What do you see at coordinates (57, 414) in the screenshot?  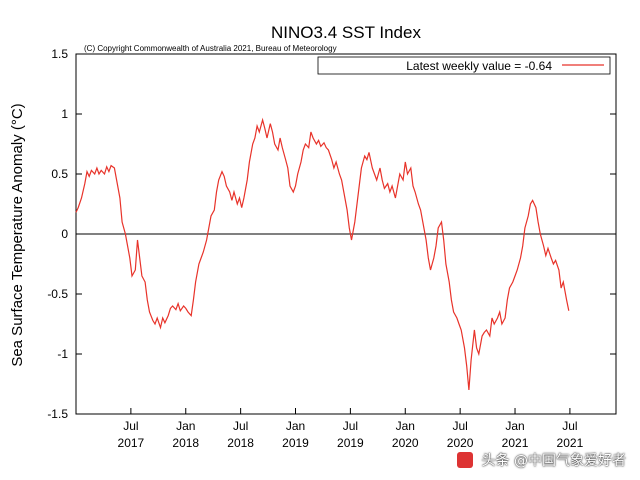 I see `y-tick-label: -1.5` at bounding box center [57, 414].